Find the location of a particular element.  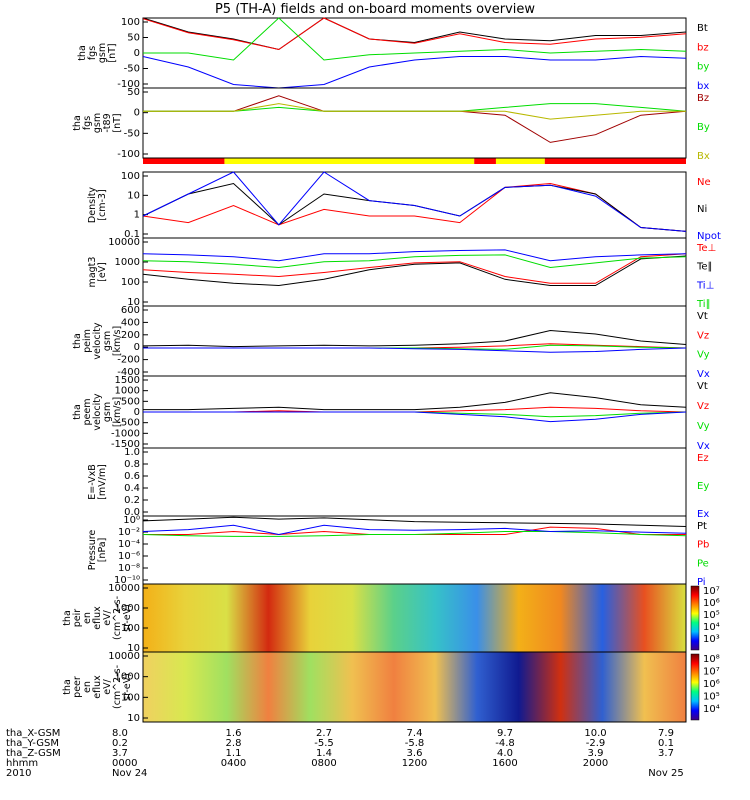

legend-entry: Ni is located at coordinates (702, 209).